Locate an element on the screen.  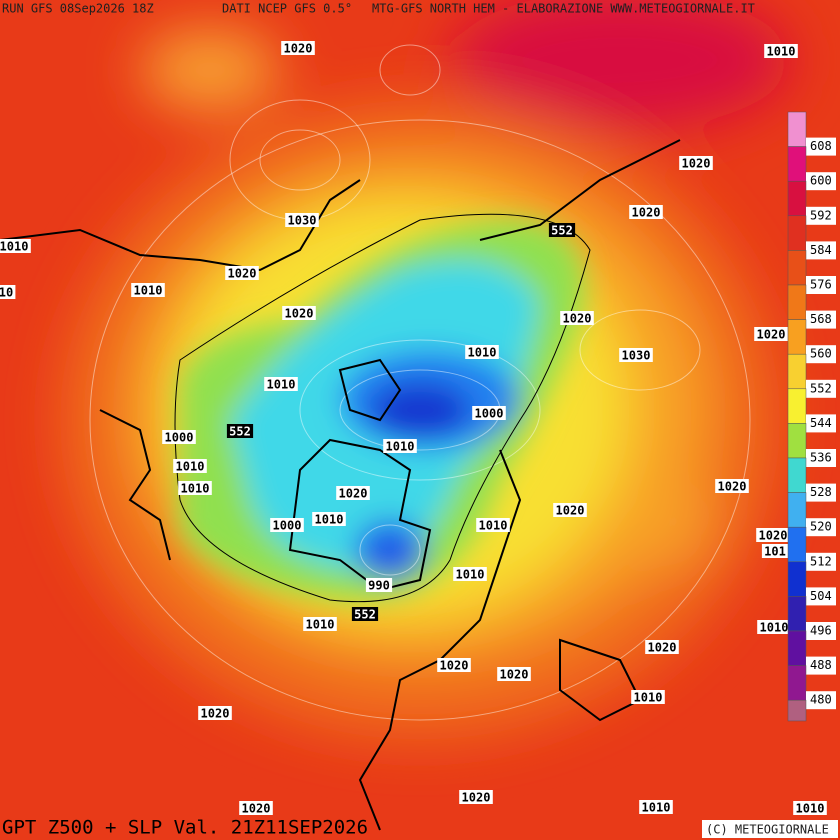
colorbar-label: 568 is located at coordinates (821, 319).